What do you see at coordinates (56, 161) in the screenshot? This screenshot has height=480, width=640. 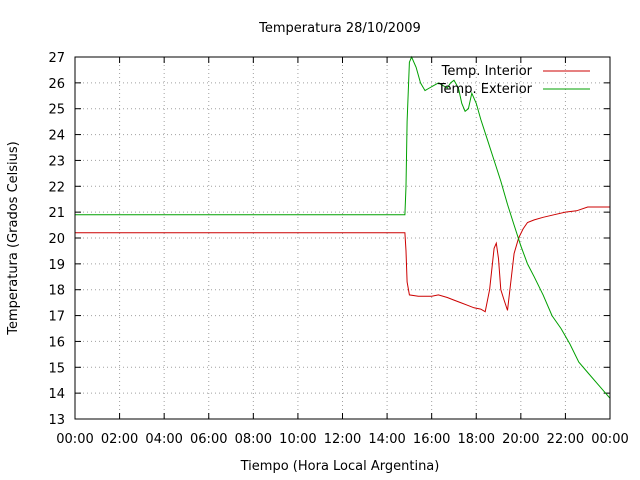 I see `y-tick-label: 23` at bounding box center [56, 161].